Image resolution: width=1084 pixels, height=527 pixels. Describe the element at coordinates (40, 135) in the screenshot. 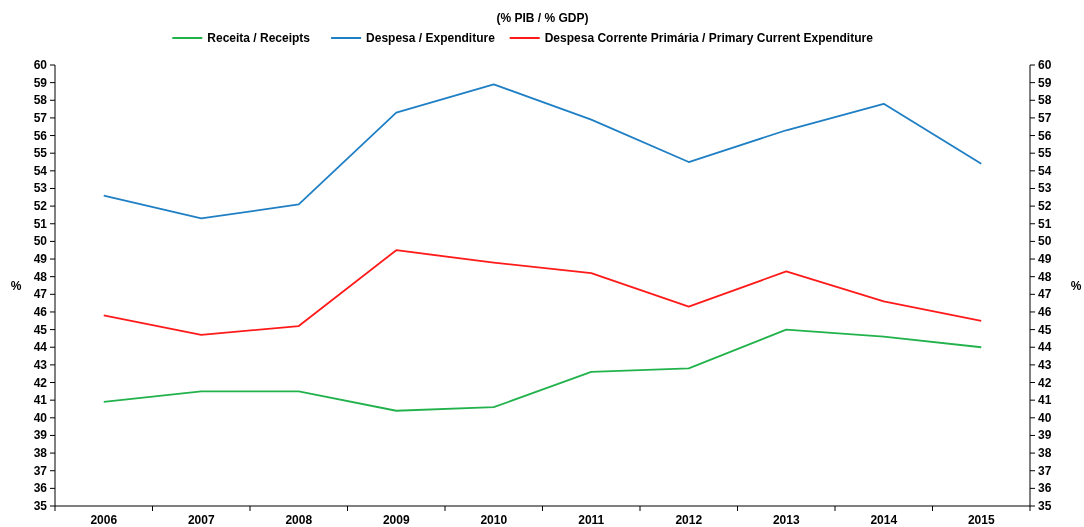

I see `y-tick-label: 56` at that location.